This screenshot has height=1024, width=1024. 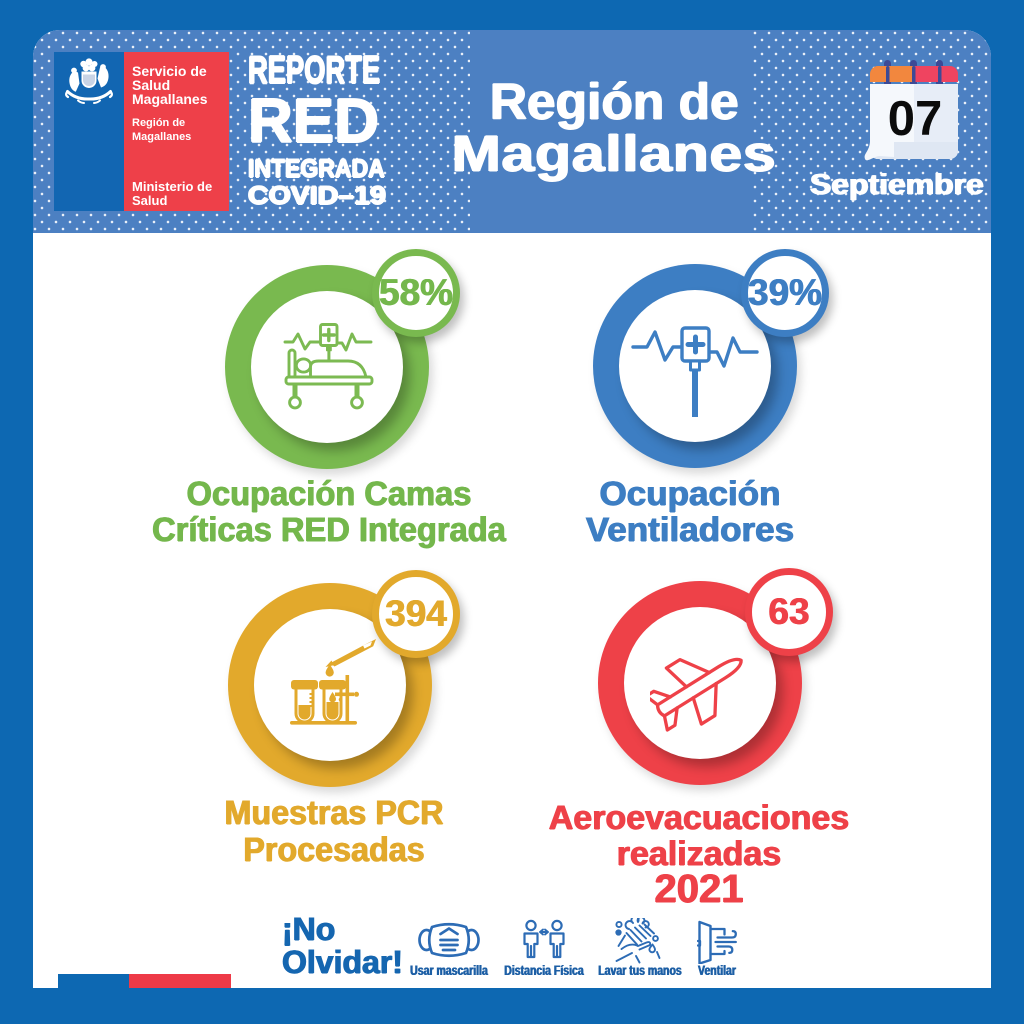 What do you see at coordinates (915, 119) in the screenshot?
I see `svg-text: 07` at bounding box center [915, 119].